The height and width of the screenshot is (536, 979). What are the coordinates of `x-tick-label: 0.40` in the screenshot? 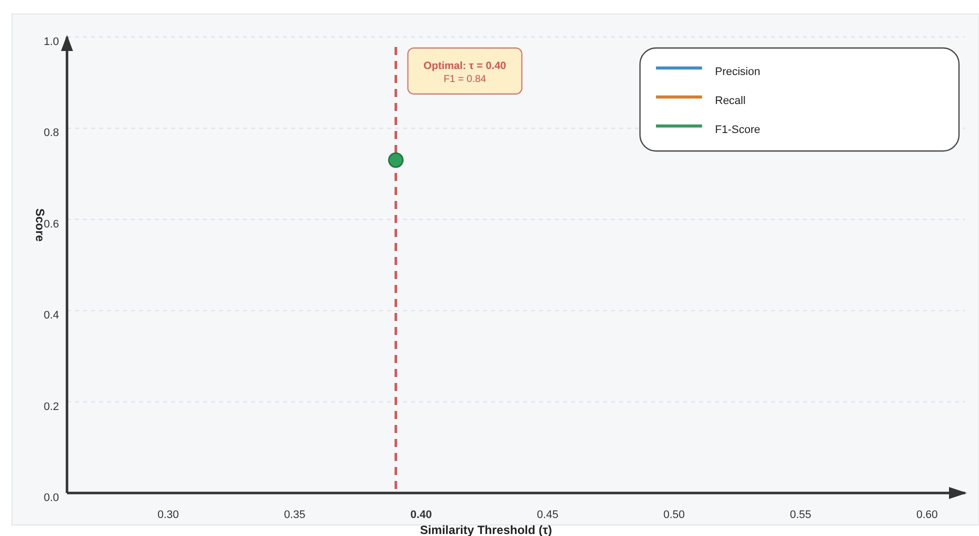 It's located at (421, 515).